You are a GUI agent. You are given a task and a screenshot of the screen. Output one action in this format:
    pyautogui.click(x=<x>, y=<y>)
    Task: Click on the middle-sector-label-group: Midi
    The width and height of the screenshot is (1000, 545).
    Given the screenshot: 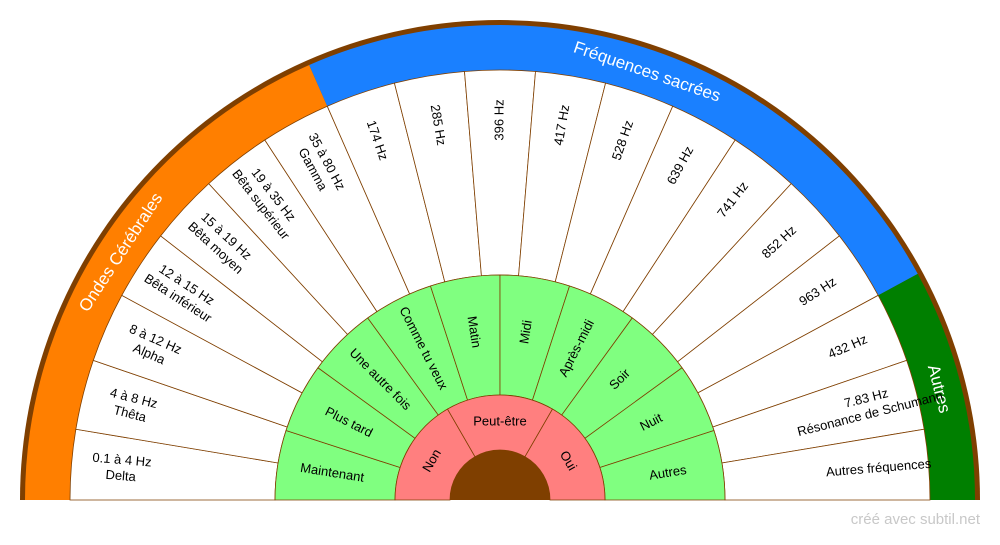 What is the action you would take?
    pyautogui.click(x=525, y=332)
    